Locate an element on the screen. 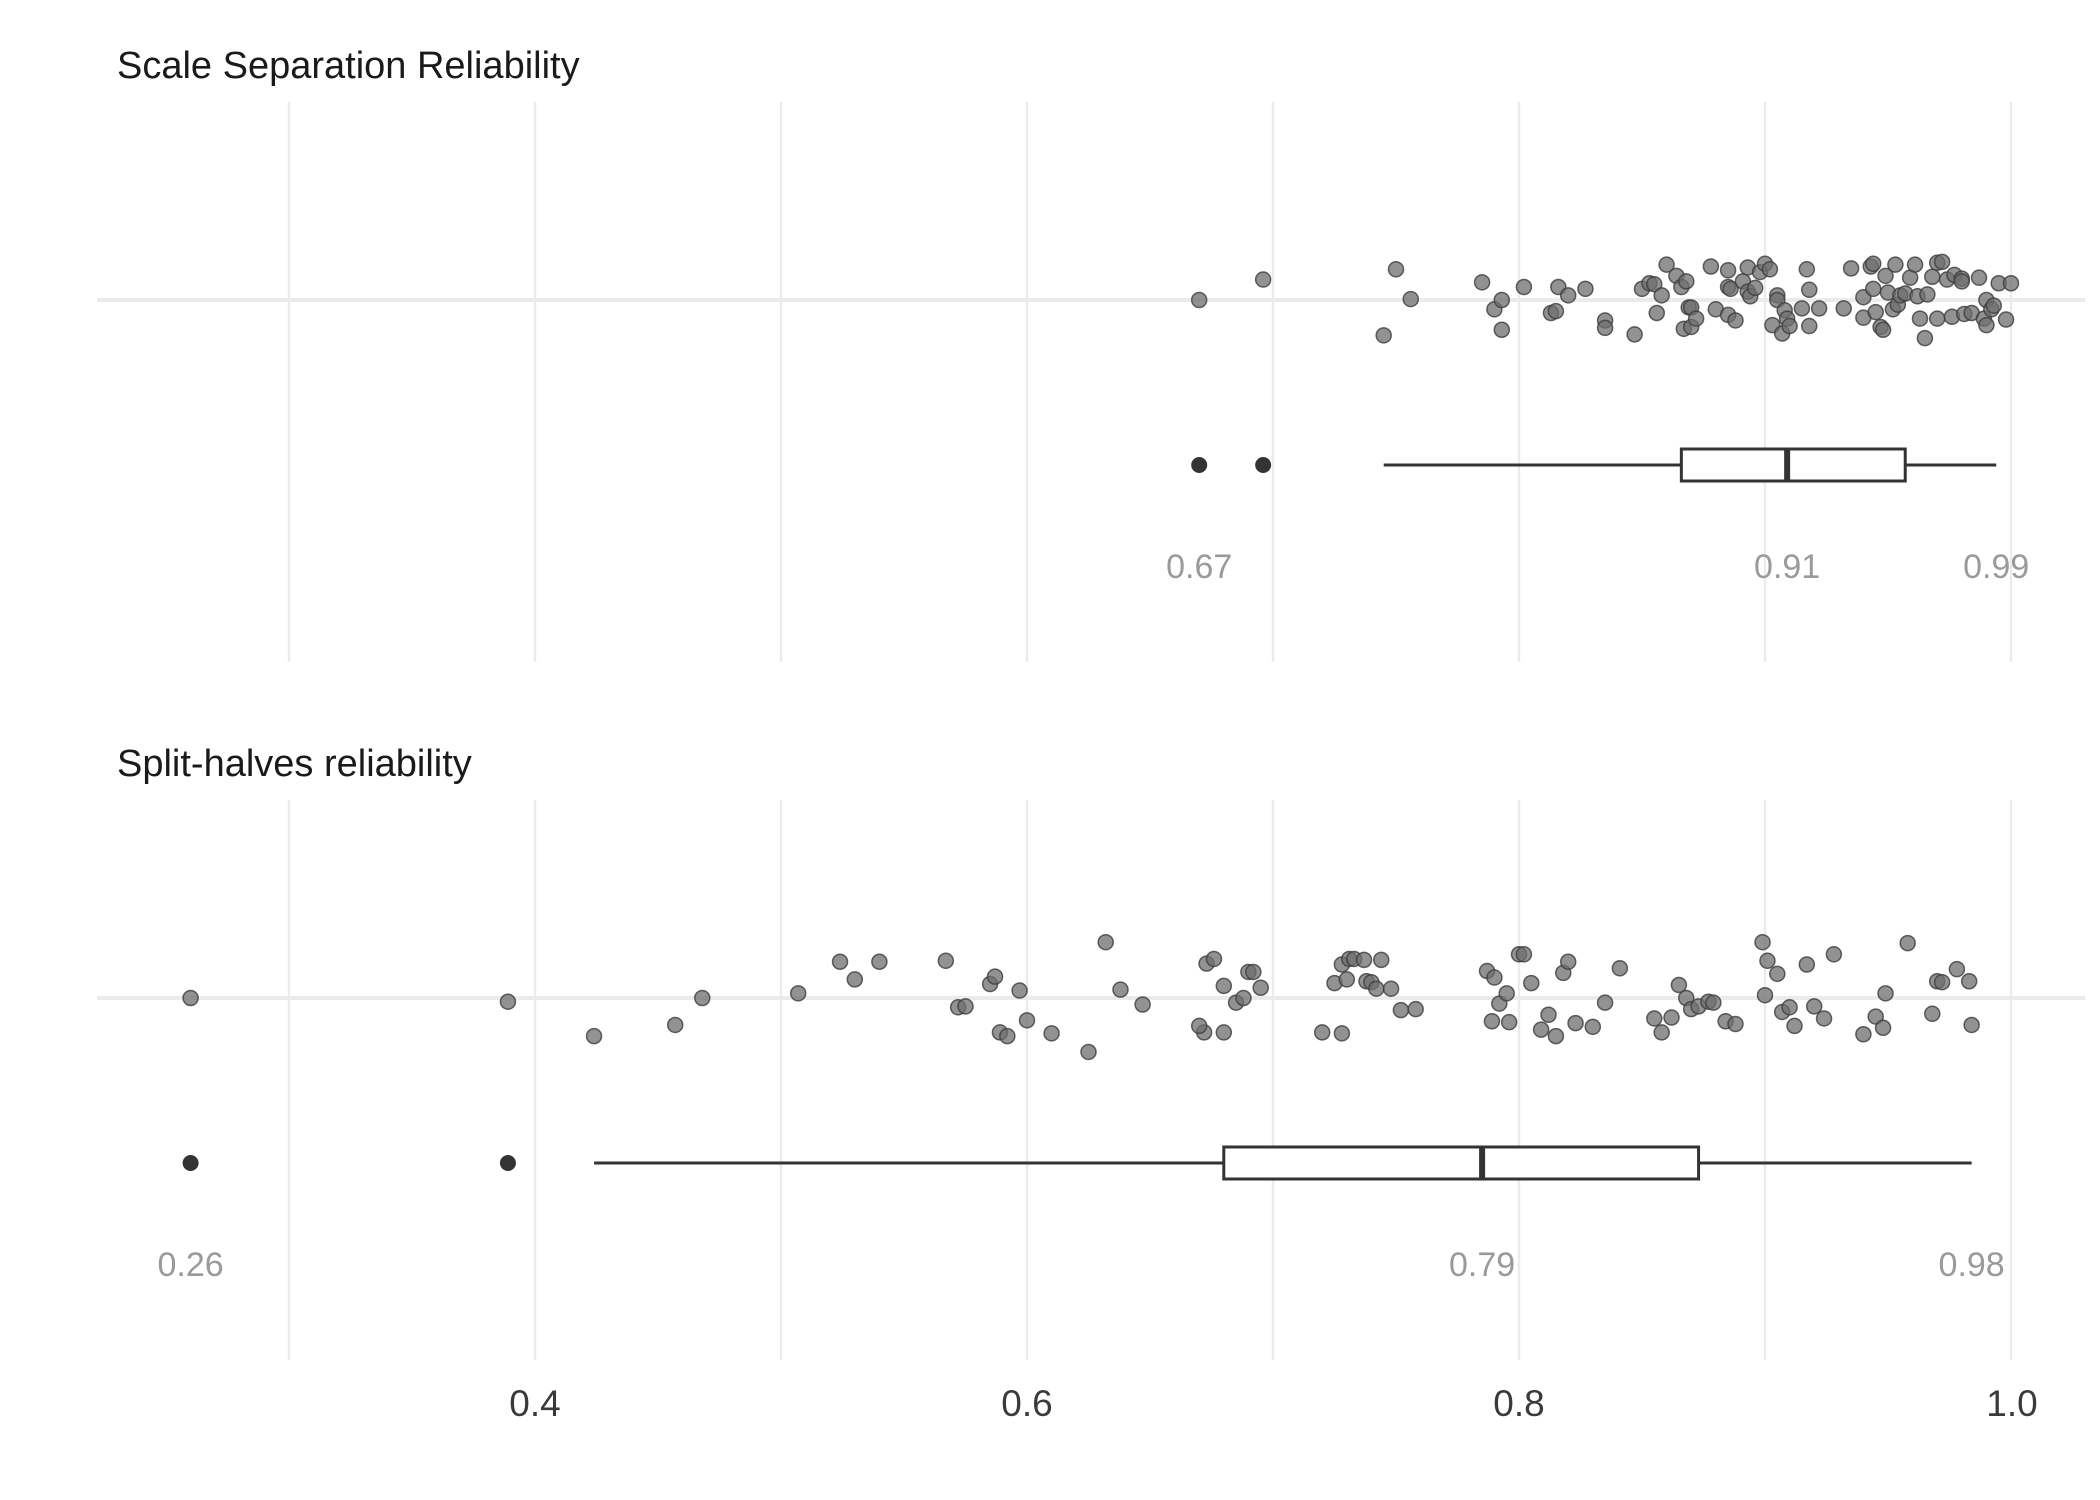 The width and height of the screenshot is (2100, 1500). x-tick-label: 0.4 is located at coordinates (534, 1403).